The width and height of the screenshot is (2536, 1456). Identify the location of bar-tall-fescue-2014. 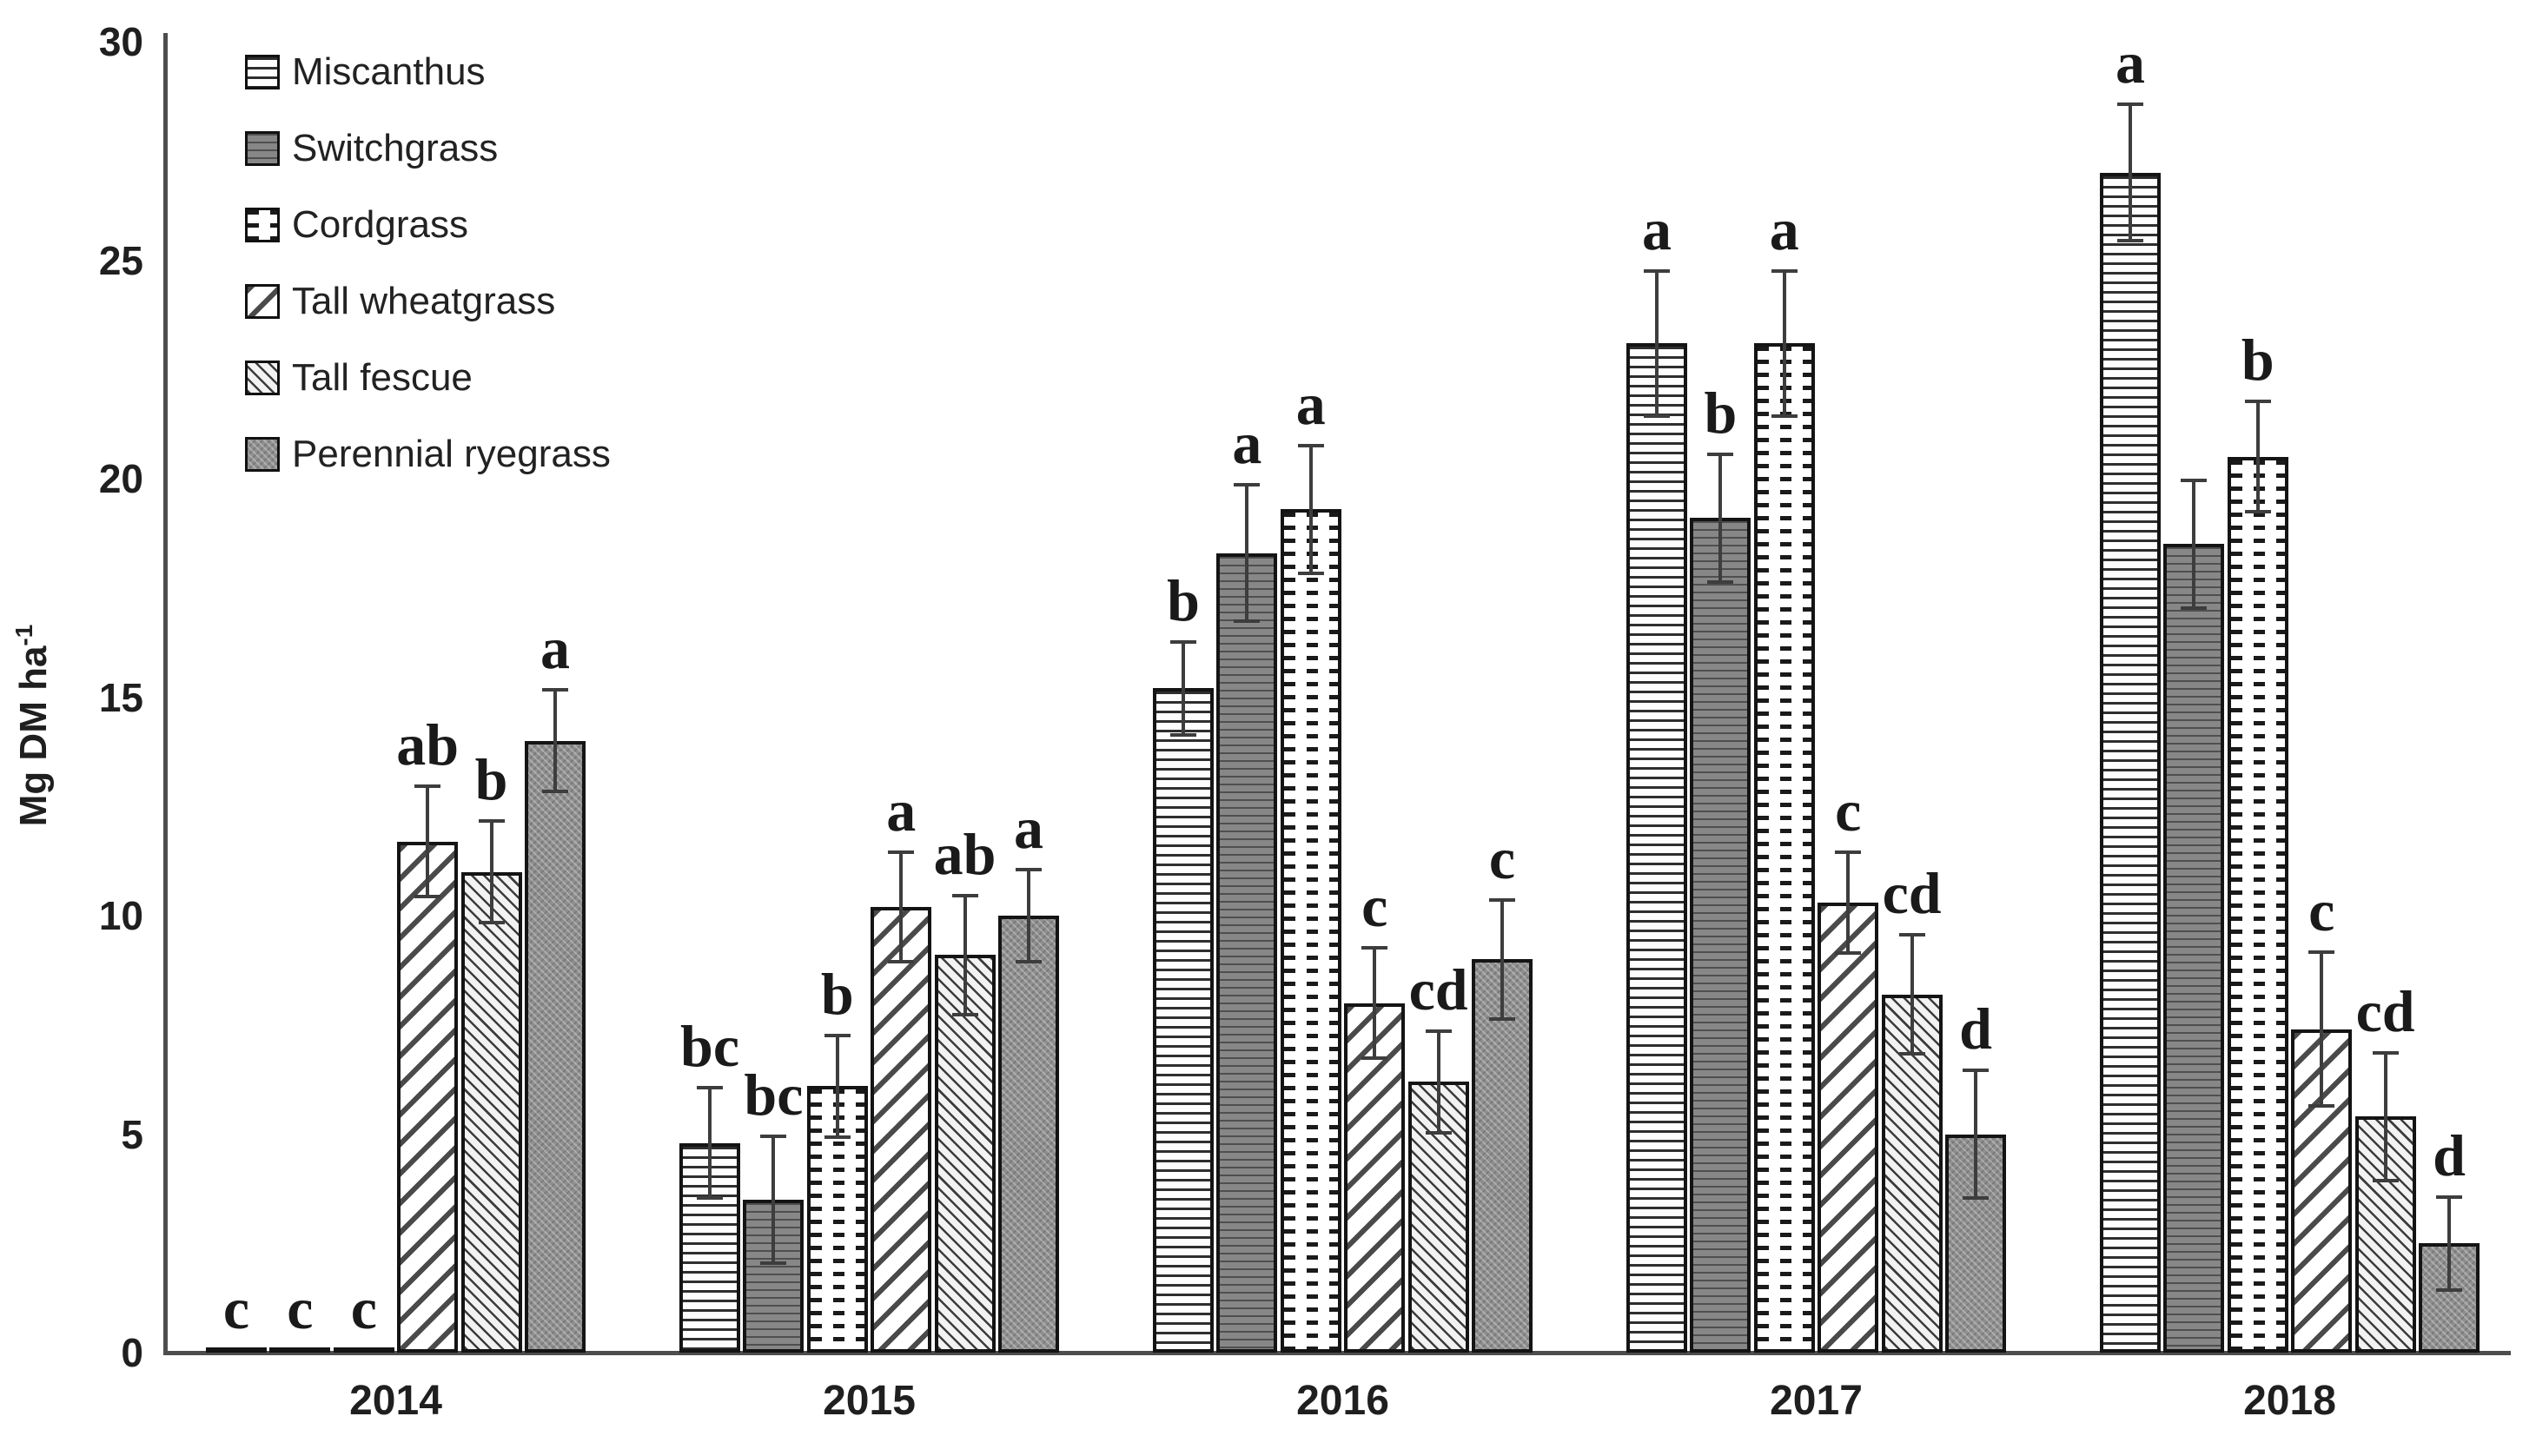
(491, 1112).